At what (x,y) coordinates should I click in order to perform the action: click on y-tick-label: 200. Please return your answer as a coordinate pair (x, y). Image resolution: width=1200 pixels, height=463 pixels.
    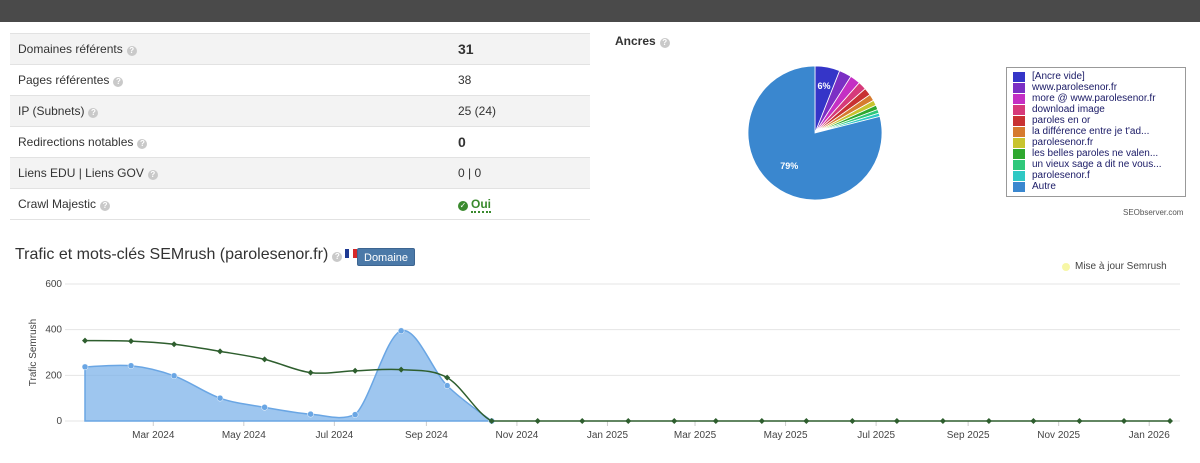
    Looking at the image, I should click on (53, 375).